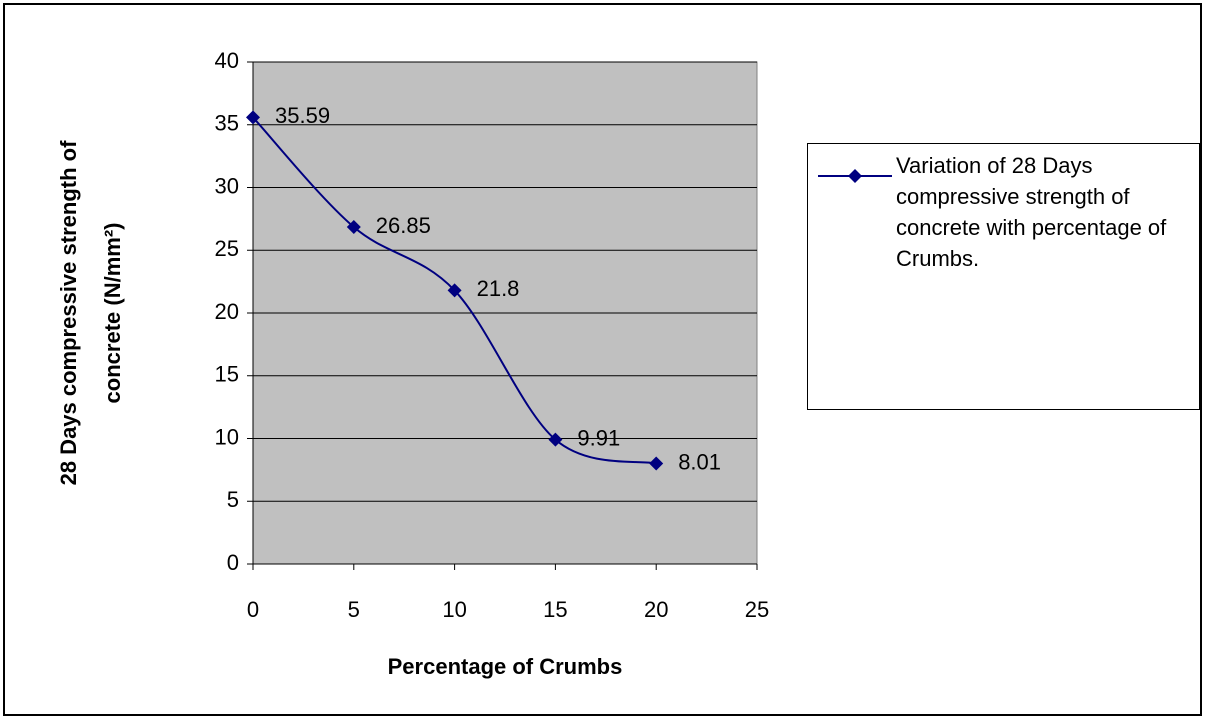  Describe the element at coordinates (555, 609) in the screenshot. I see `x-tick-label: 15` at that location.